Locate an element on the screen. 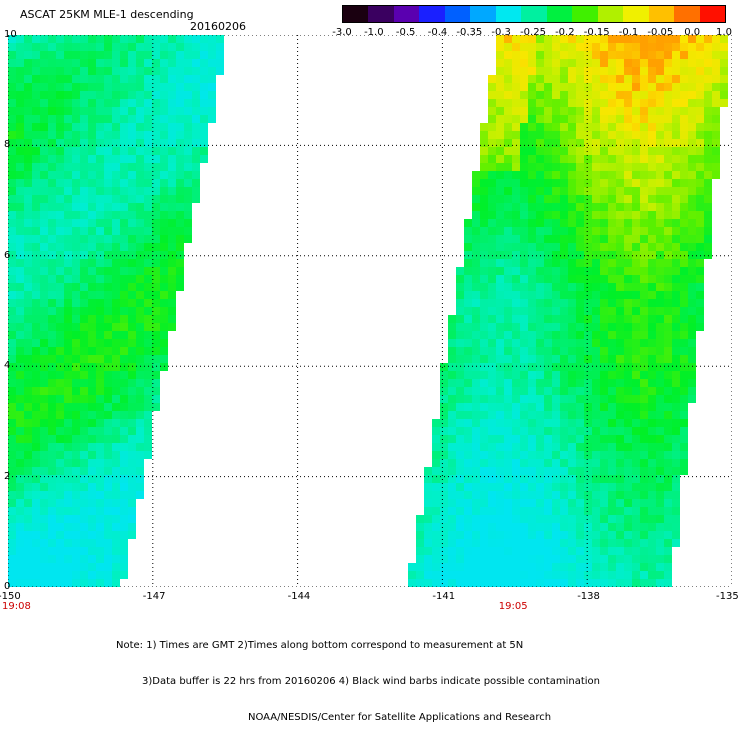 The height and width of the screenshot is (736, 740). longitude-tick-label: -147 is located at coordinates (154, 596).